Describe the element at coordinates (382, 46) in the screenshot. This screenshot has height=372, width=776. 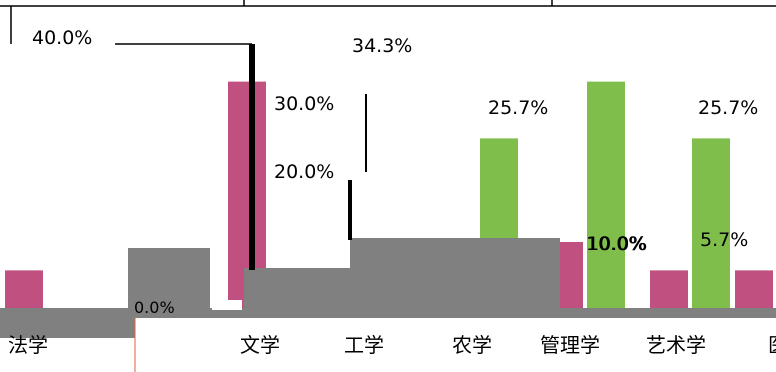
I see `data-label: 34.3%` at that location.